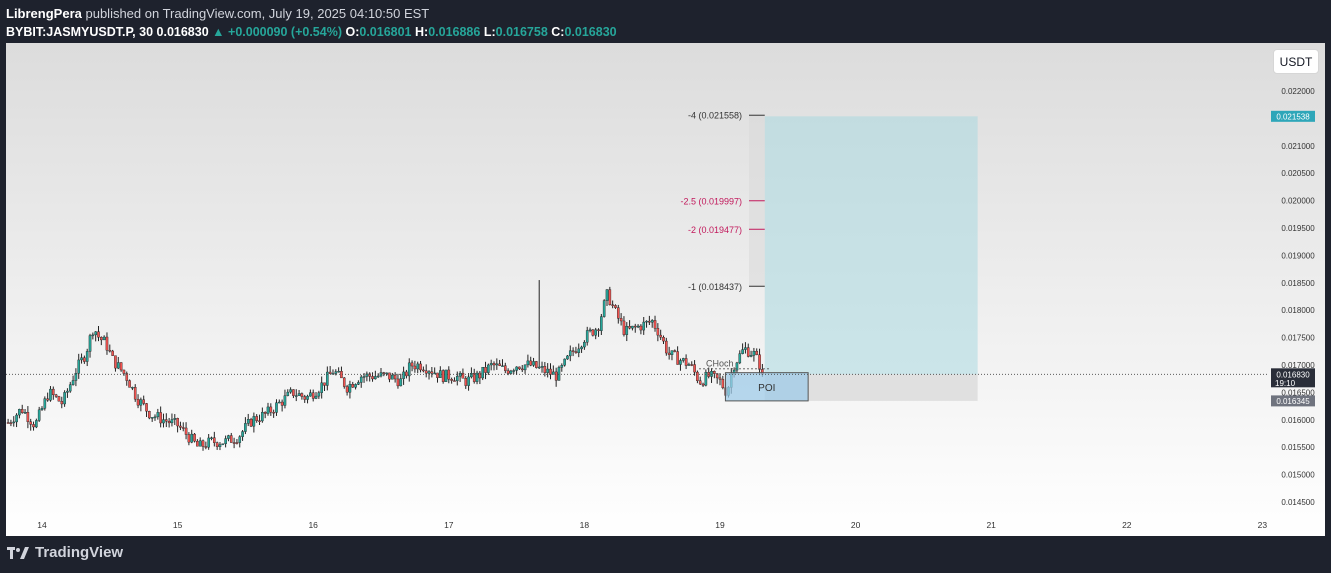 The image size is (1331, 573). I want to click on last-price-tag-label: 0.016830, so click(1293, 374).